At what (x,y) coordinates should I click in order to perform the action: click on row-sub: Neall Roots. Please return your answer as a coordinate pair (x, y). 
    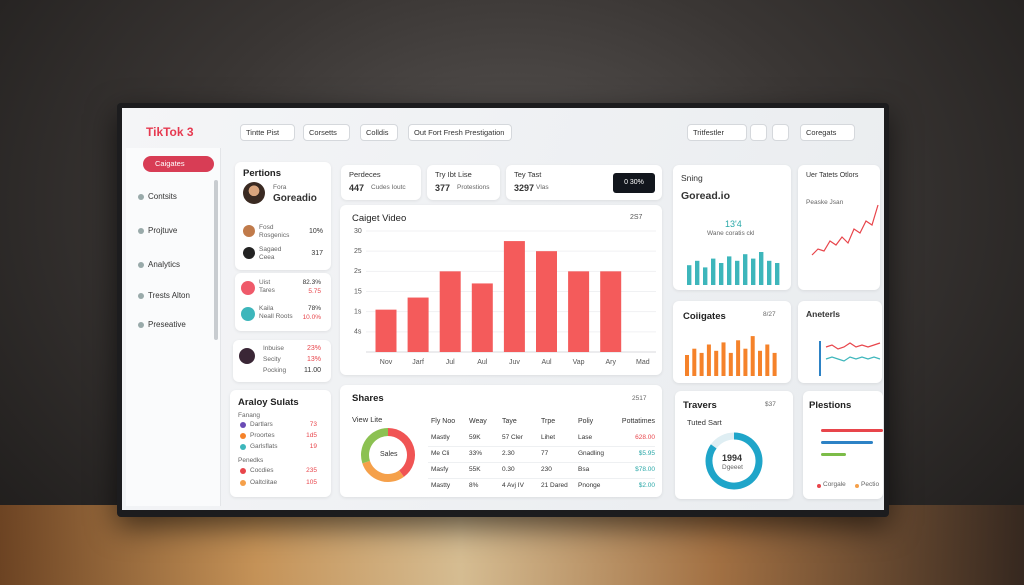
    Looking at the image, I should click on (276, 316).